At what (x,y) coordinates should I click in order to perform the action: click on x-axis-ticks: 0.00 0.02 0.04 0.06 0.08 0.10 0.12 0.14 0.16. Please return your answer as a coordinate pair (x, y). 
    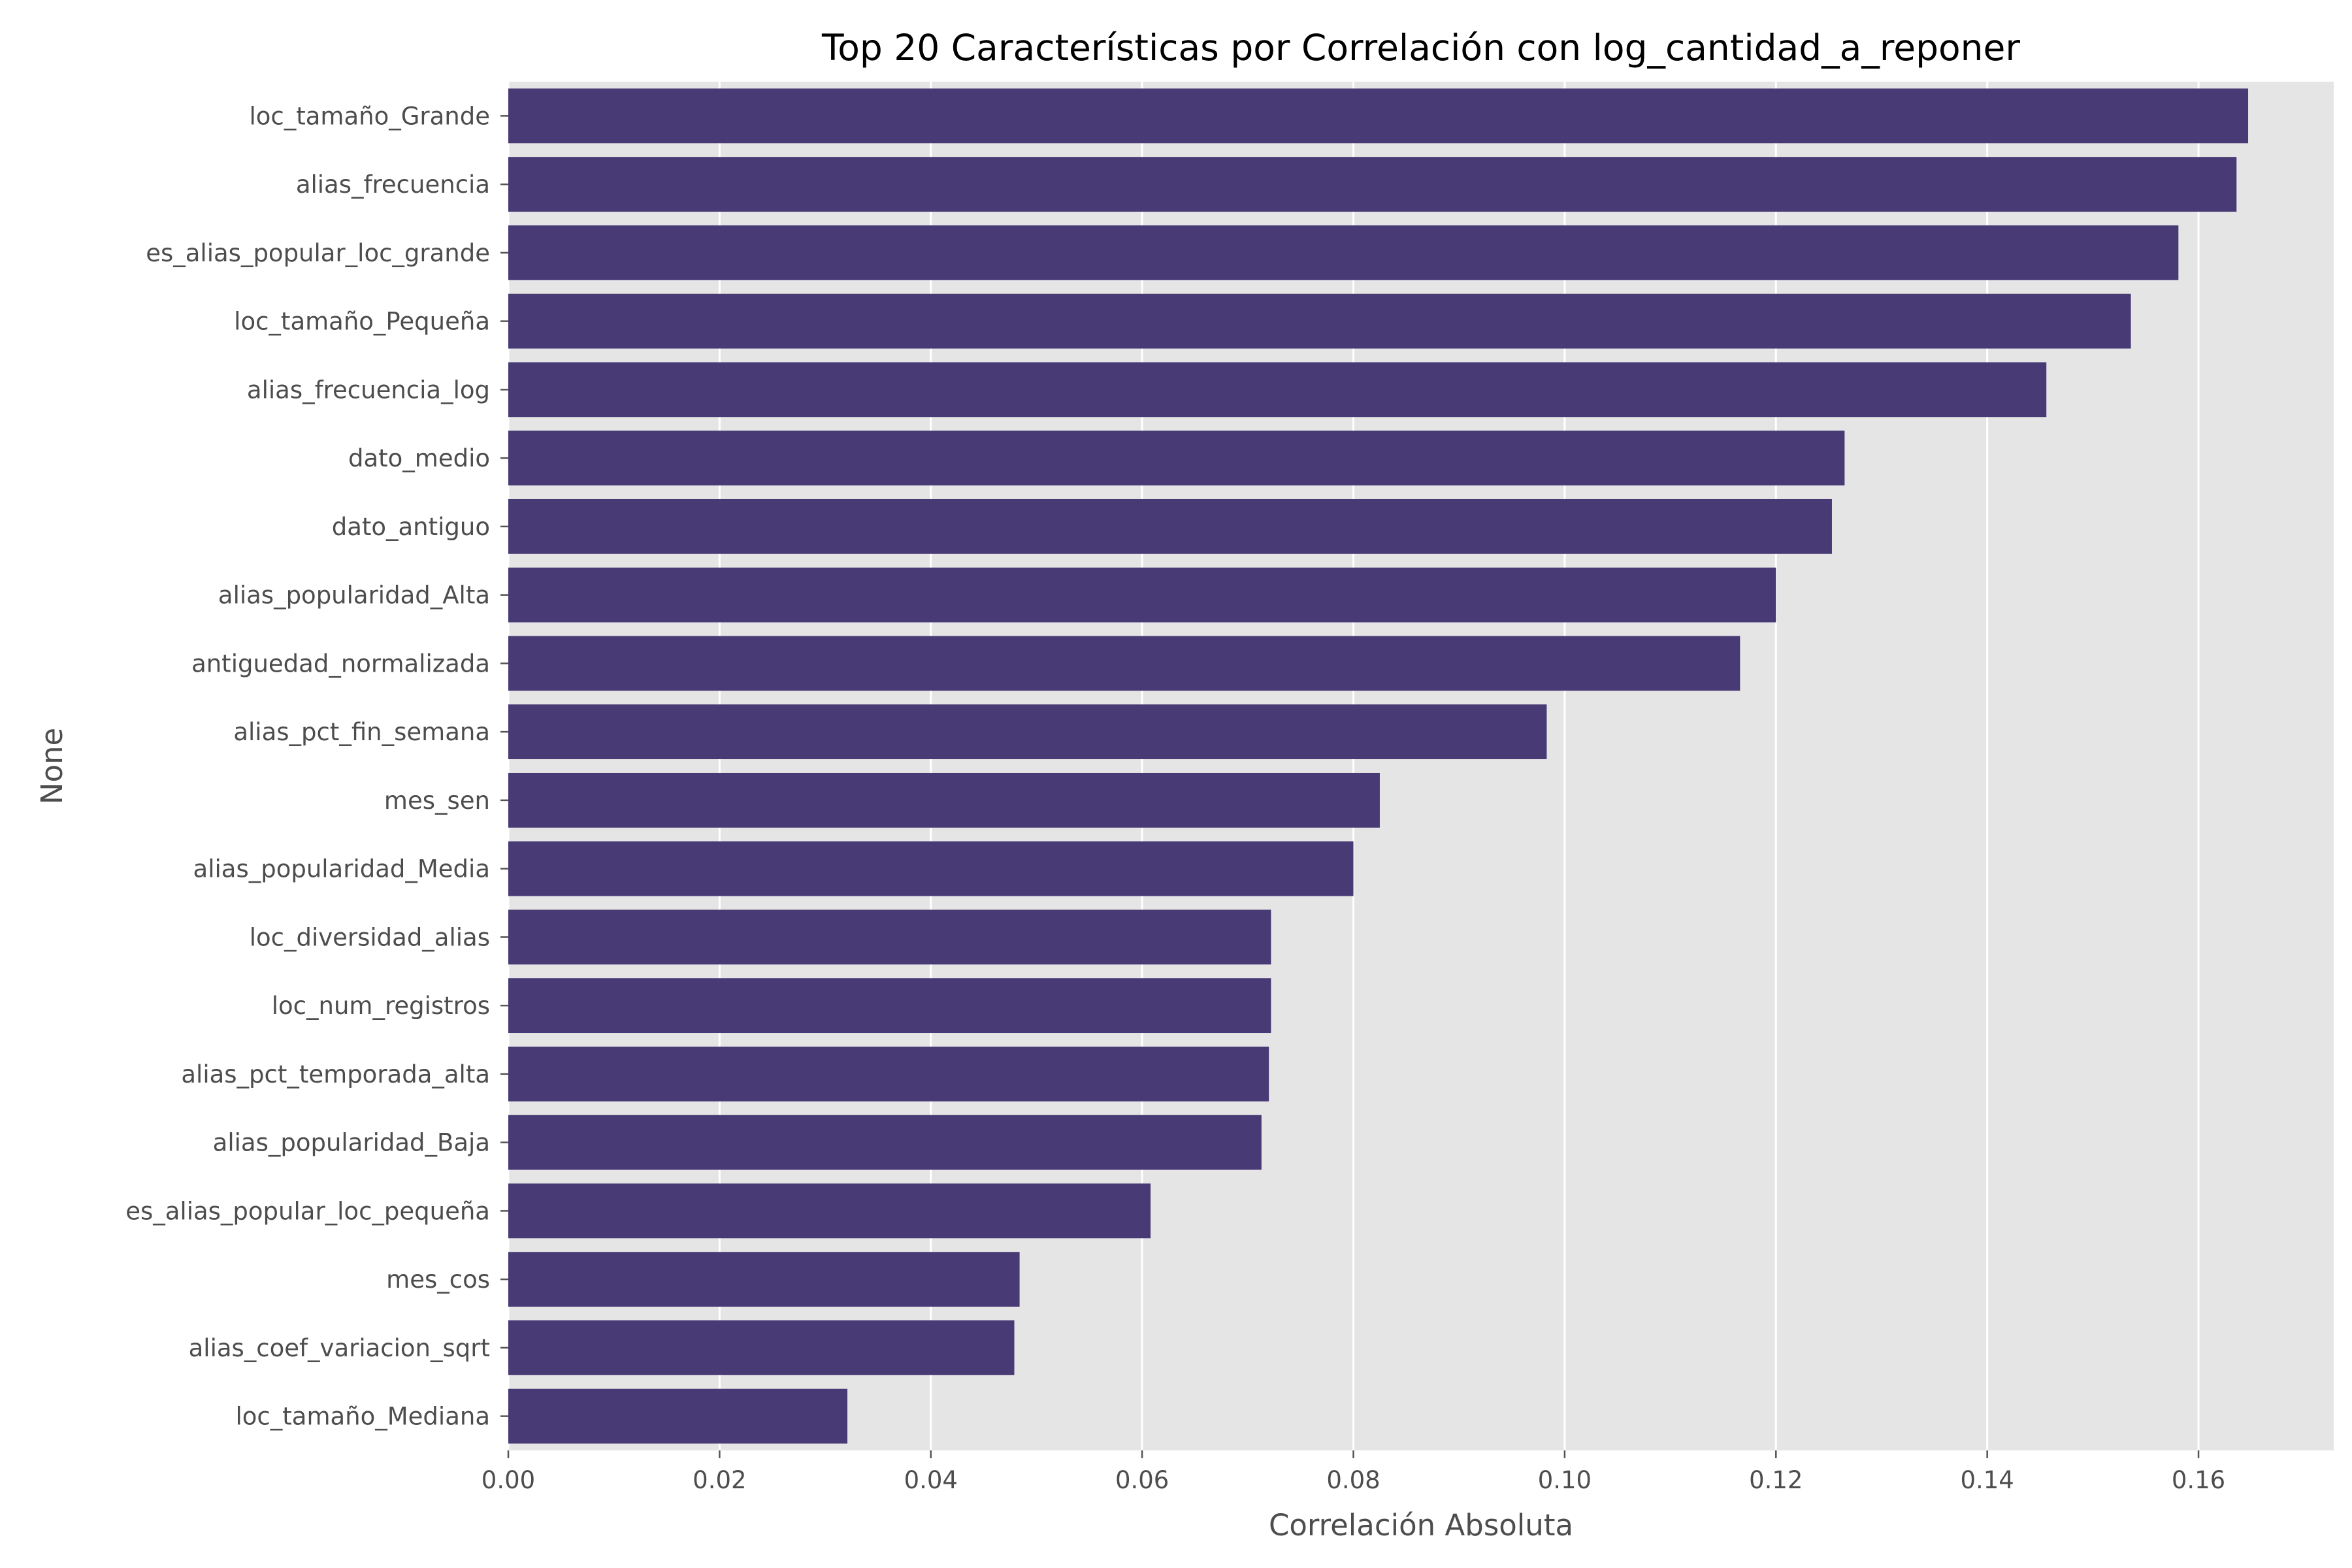
    Looking at the image, I should click on (1353, 1472).